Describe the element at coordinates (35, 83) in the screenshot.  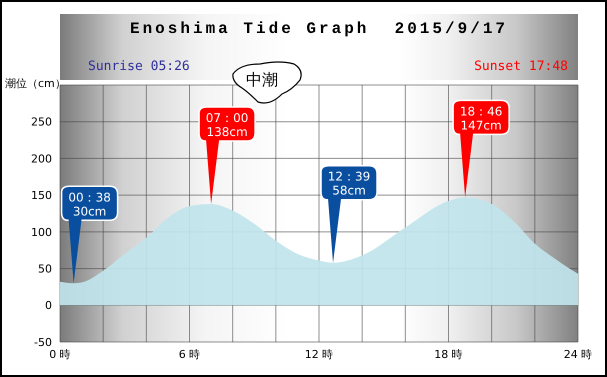
I see `y-axis-title: 潮位（cm）` at that location.